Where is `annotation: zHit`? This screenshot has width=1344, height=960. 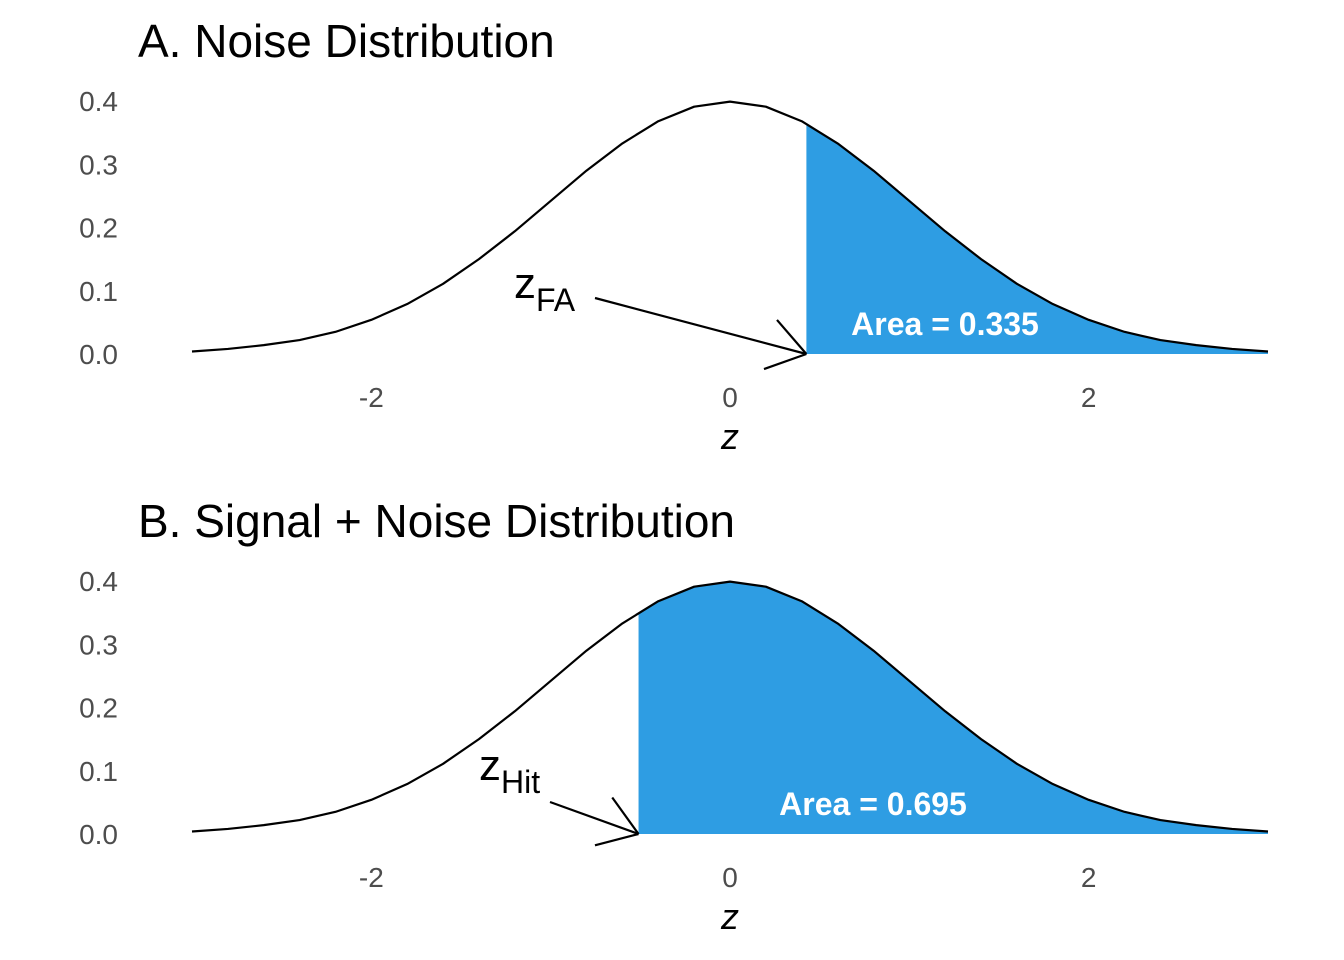
annotation: zHit is located at coordinates (509, 770).